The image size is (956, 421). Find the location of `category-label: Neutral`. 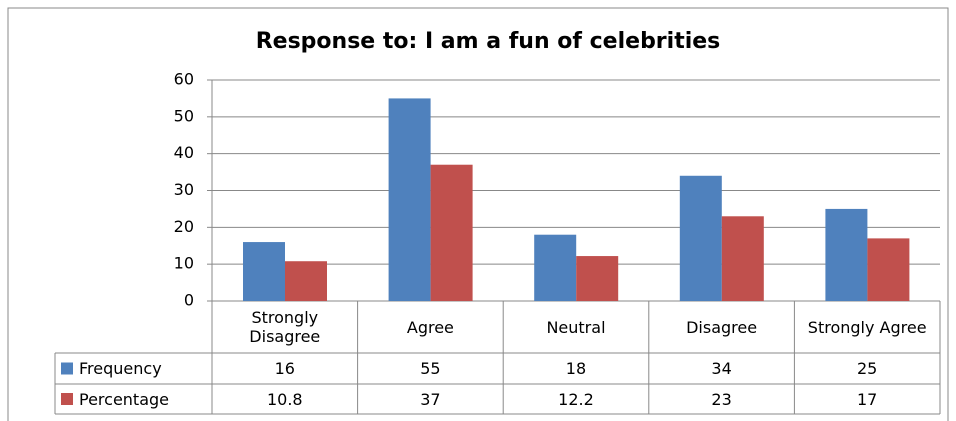

category-label: Neutral is located at coordinates (576, 327).